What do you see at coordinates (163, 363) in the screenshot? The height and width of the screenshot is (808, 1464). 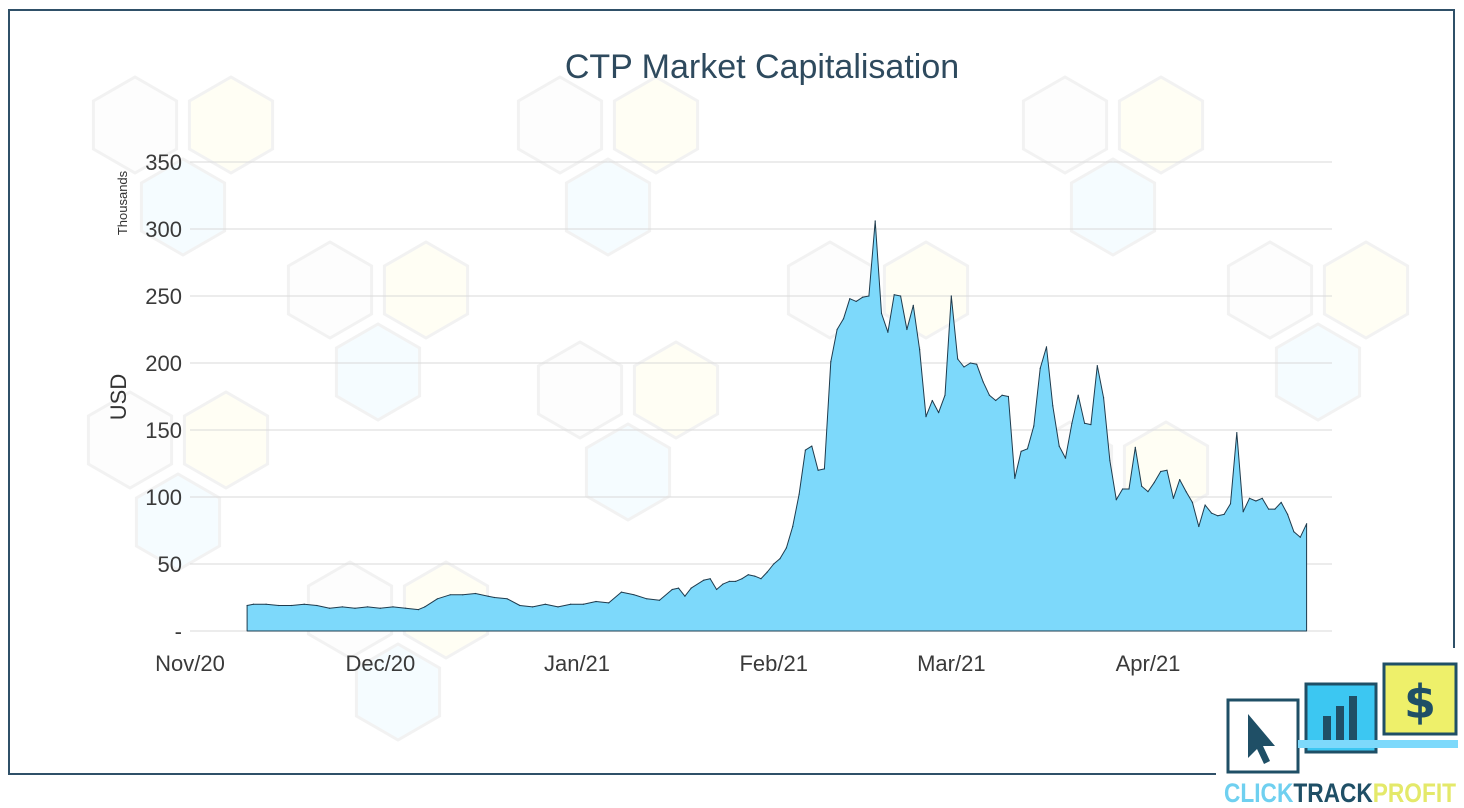 I see `y-tick-label: 200` at bounding box center [163, 363].